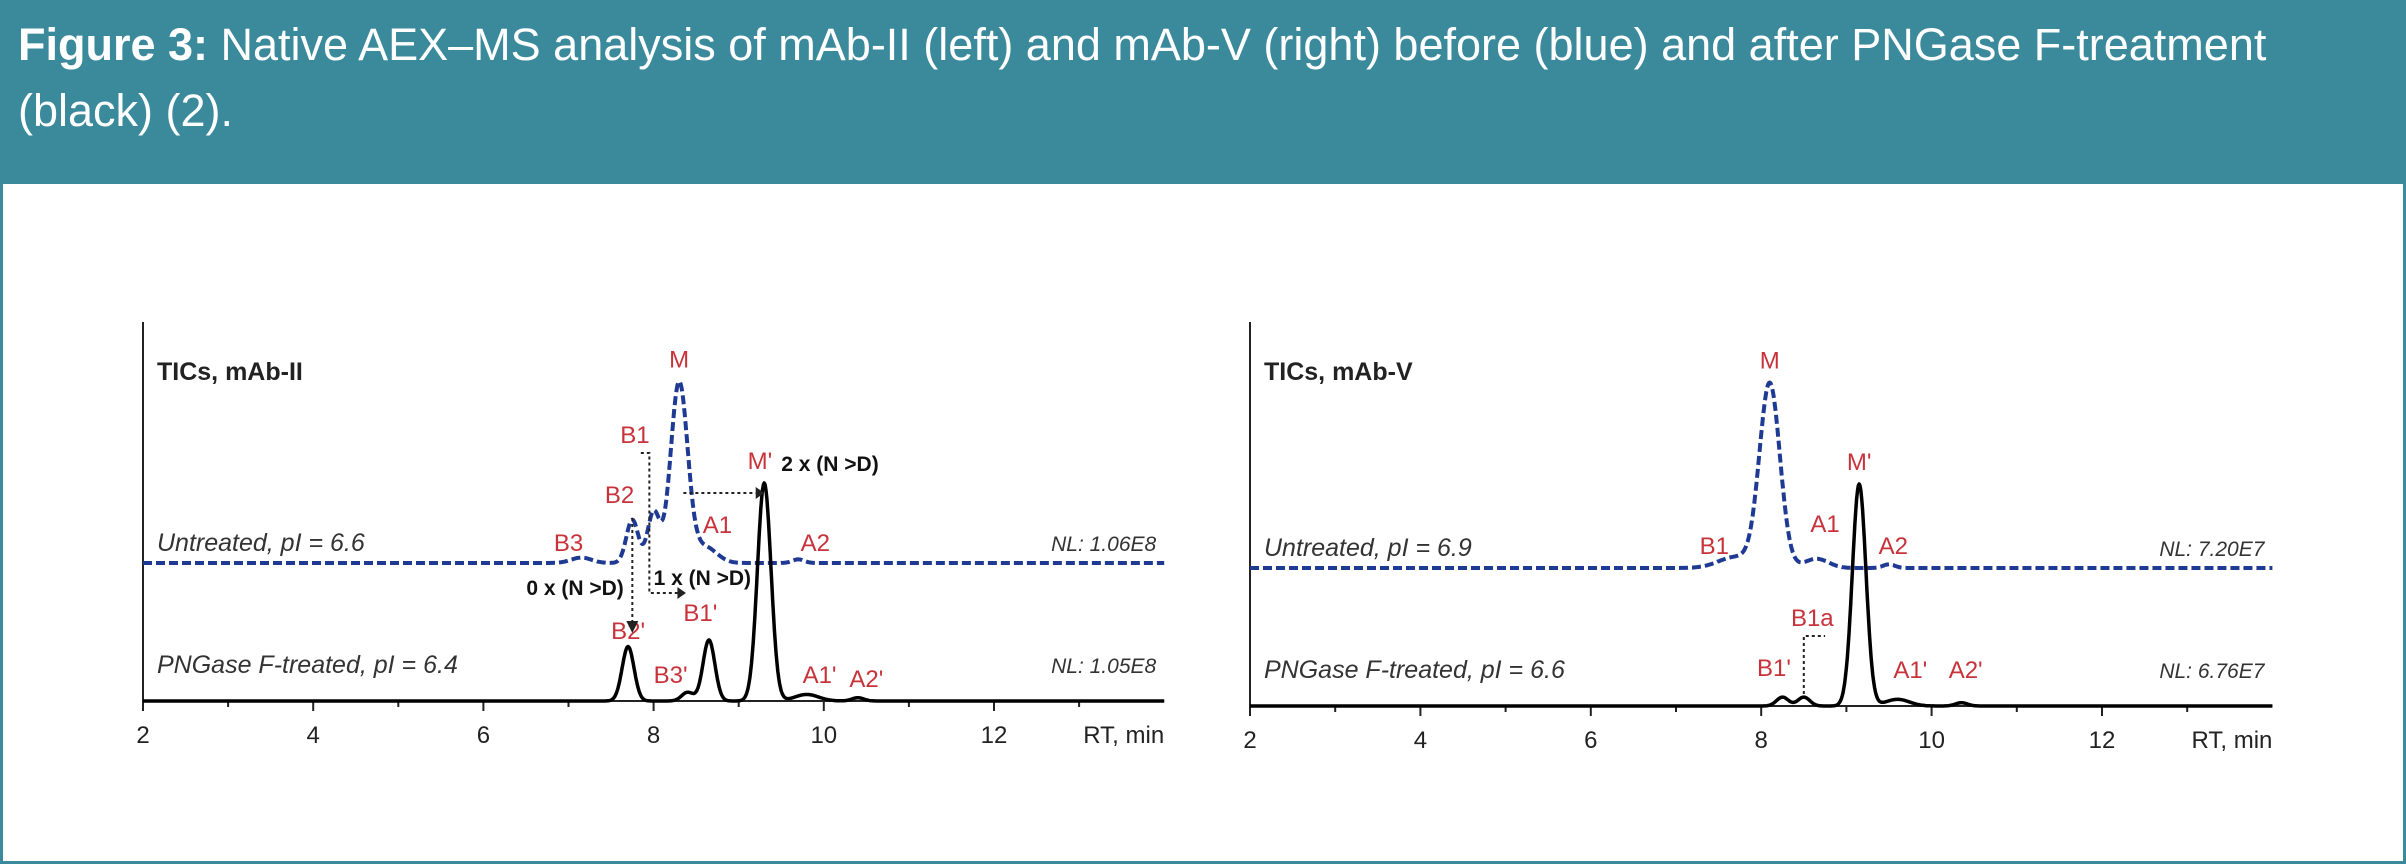 The width and height of the screenshot is (2406, 864). What do you see at coordinates (1338, 372) in the screenshot?
I see `chart-title: TICs, mAb-V` at bounding box center [1338, 372].